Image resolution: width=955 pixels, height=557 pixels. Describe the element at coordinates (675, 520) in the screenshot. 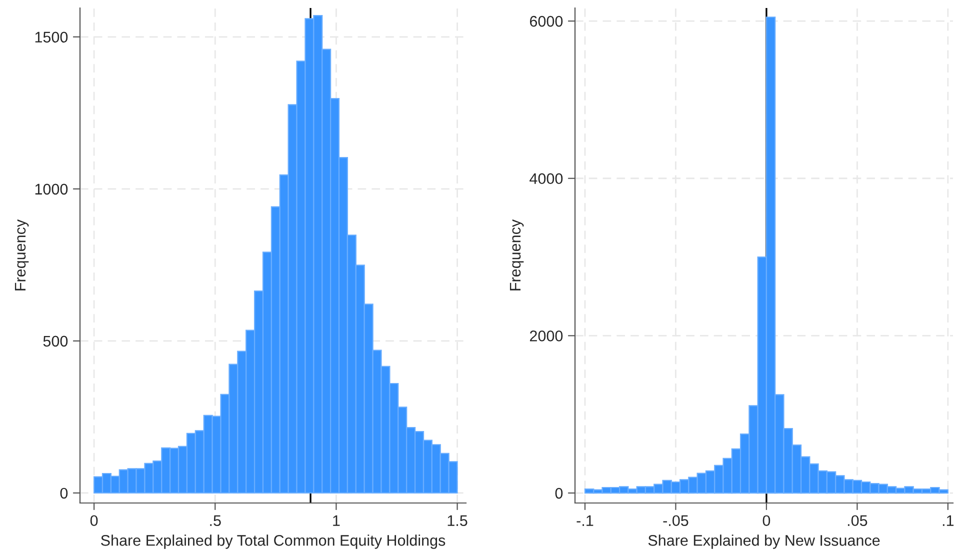

I see `x-tick-label: -.05` at that location.